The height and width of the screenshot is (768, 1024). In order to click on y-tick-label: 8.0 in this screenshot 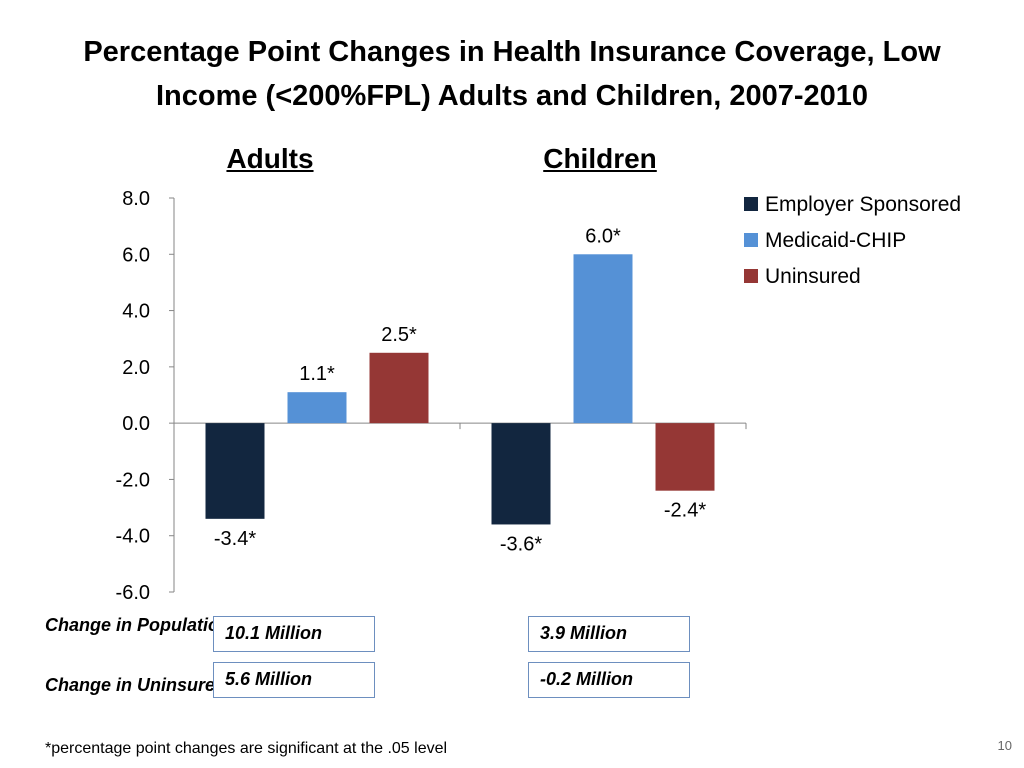, I will do `click(136, 199)`.